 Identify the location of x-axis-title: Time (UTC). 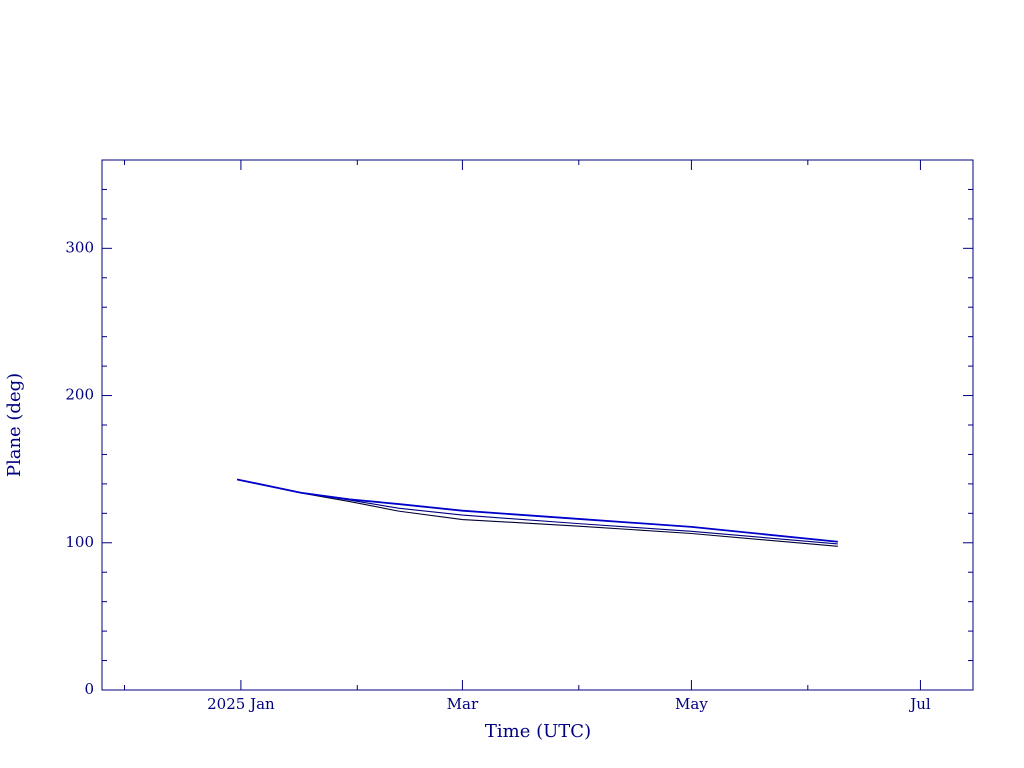
(538, 731).